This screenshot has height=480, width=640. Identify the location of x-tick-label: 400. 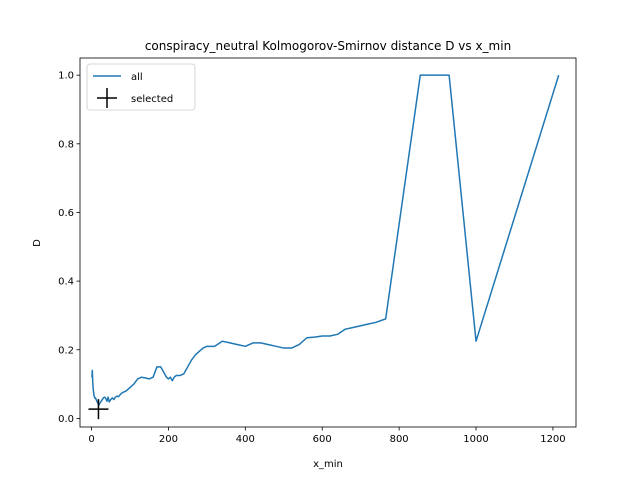
(245, 439).